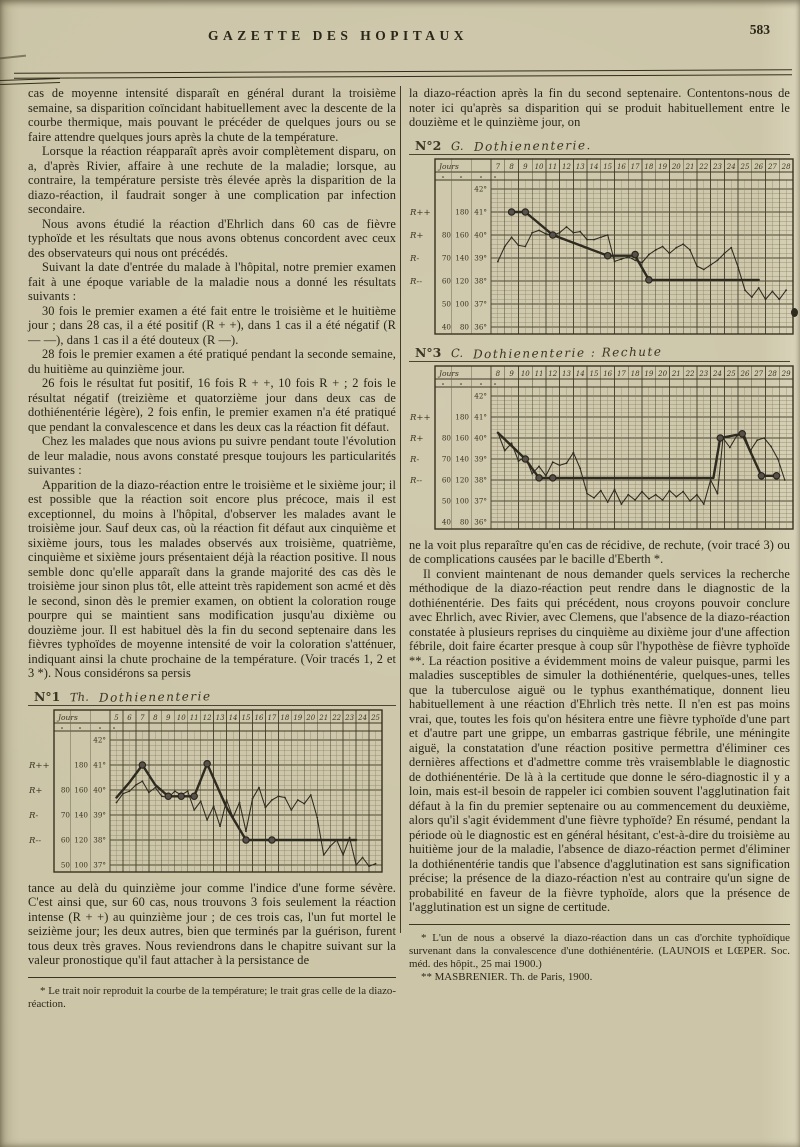 Image resolution: width=800 pixels, height=1147 pixels. Describe the element at coordinates (480, 479) in the screenshot. I see `svg-text: 38°` at that location.